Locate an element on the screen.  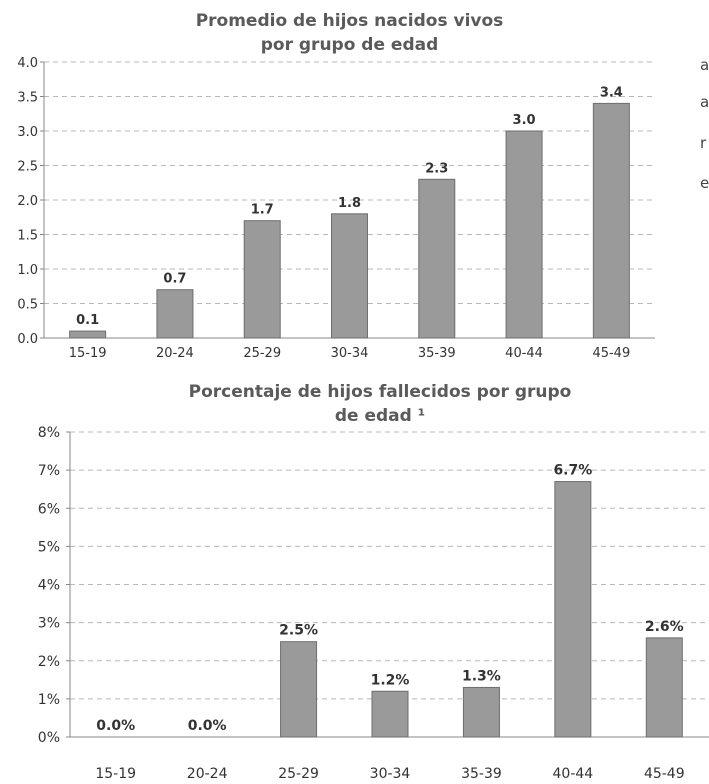
y-tick-label: 1.0 is located at coordinates (27, 270).